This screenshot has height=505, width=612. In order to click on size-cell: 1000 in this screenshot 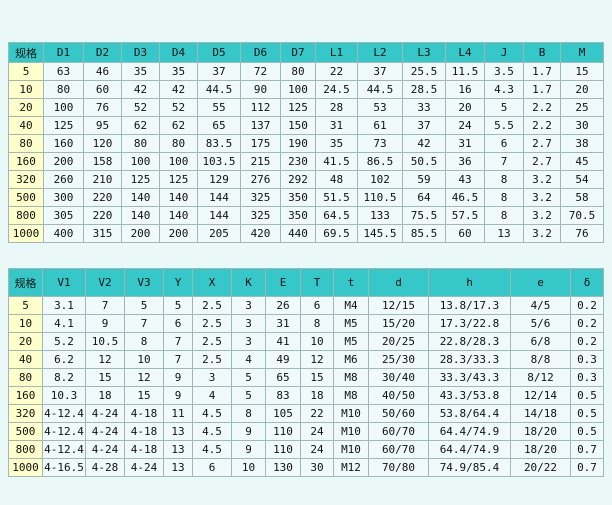, I will do `click(26, 233)`.